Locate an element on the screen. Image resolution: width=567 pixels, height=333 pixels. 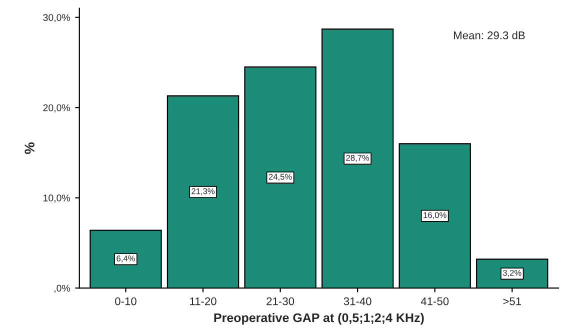
x-tick-label: 0-10 is located at coordinates (125, 301).